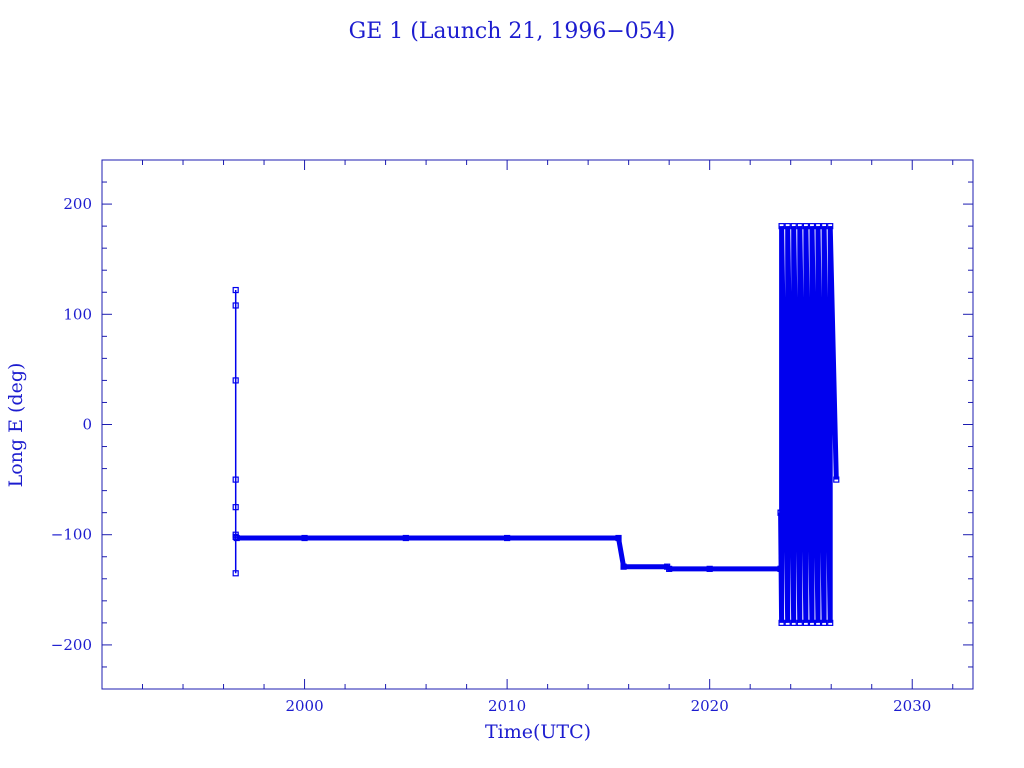 The height and width of the screenshot is (768, 1024). Describe the element at coordinates (71, 645) in the screenshot. I see `y-tick-label: −200` at that location.